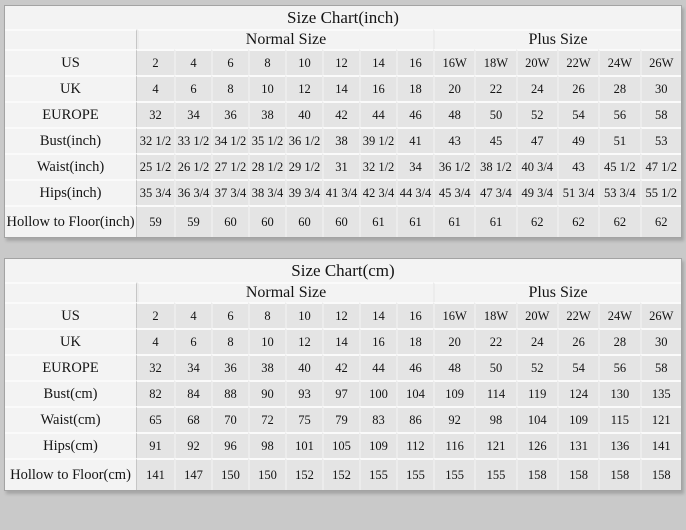 Image resolution: width=686 pixels, height=530 pixels. Describe the element at coordinates (193, 393) in the screenshot. I see `size-value-cell: 84` at that location.